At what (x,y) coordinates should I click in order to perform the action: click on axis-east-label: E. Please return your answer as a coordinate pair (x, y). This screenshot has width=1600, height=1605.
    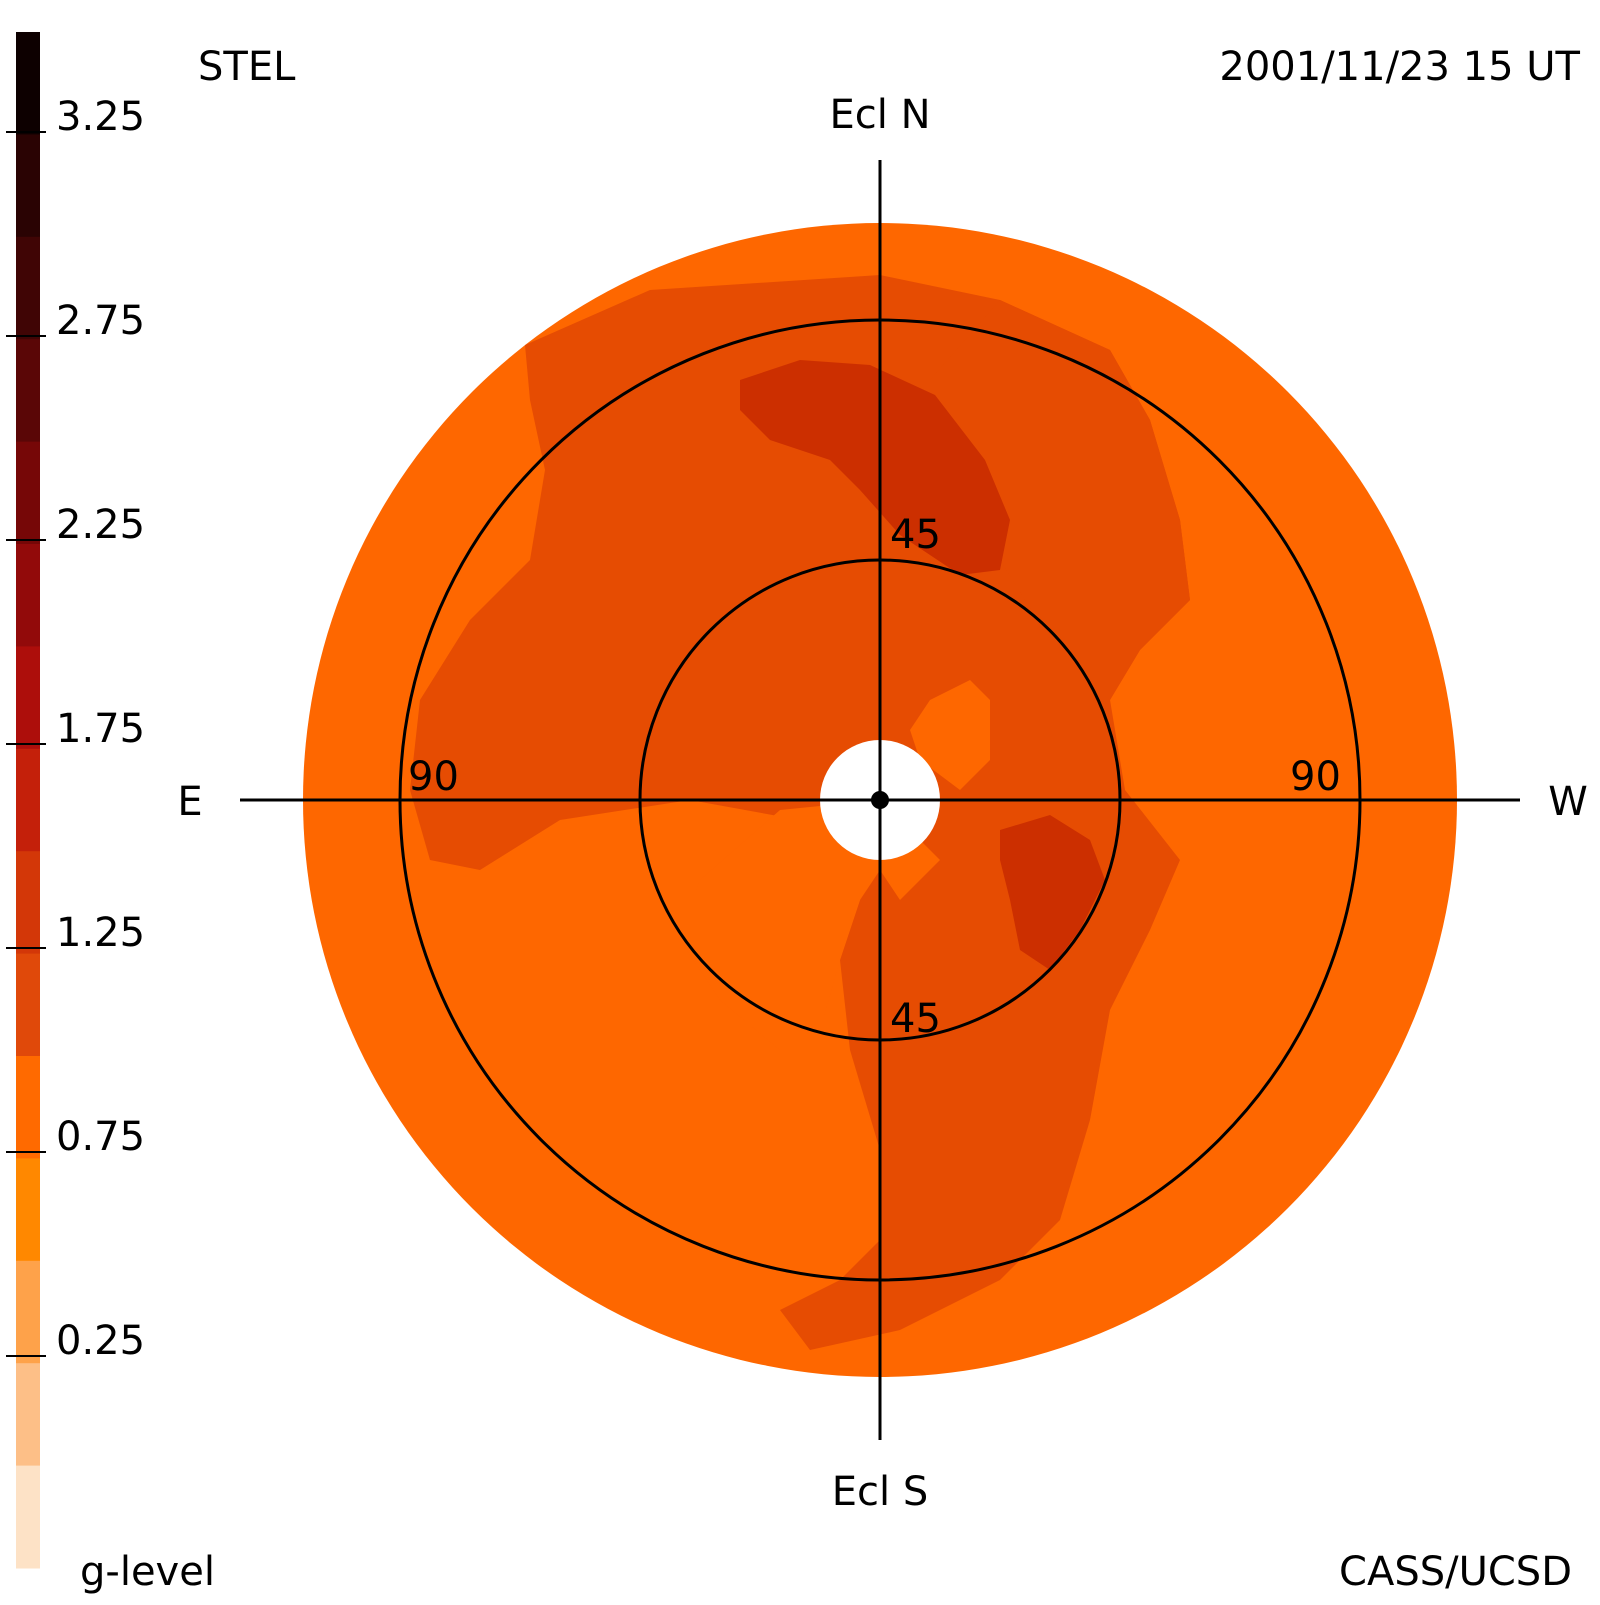
    Looking at the image, I should click on (189, 802).